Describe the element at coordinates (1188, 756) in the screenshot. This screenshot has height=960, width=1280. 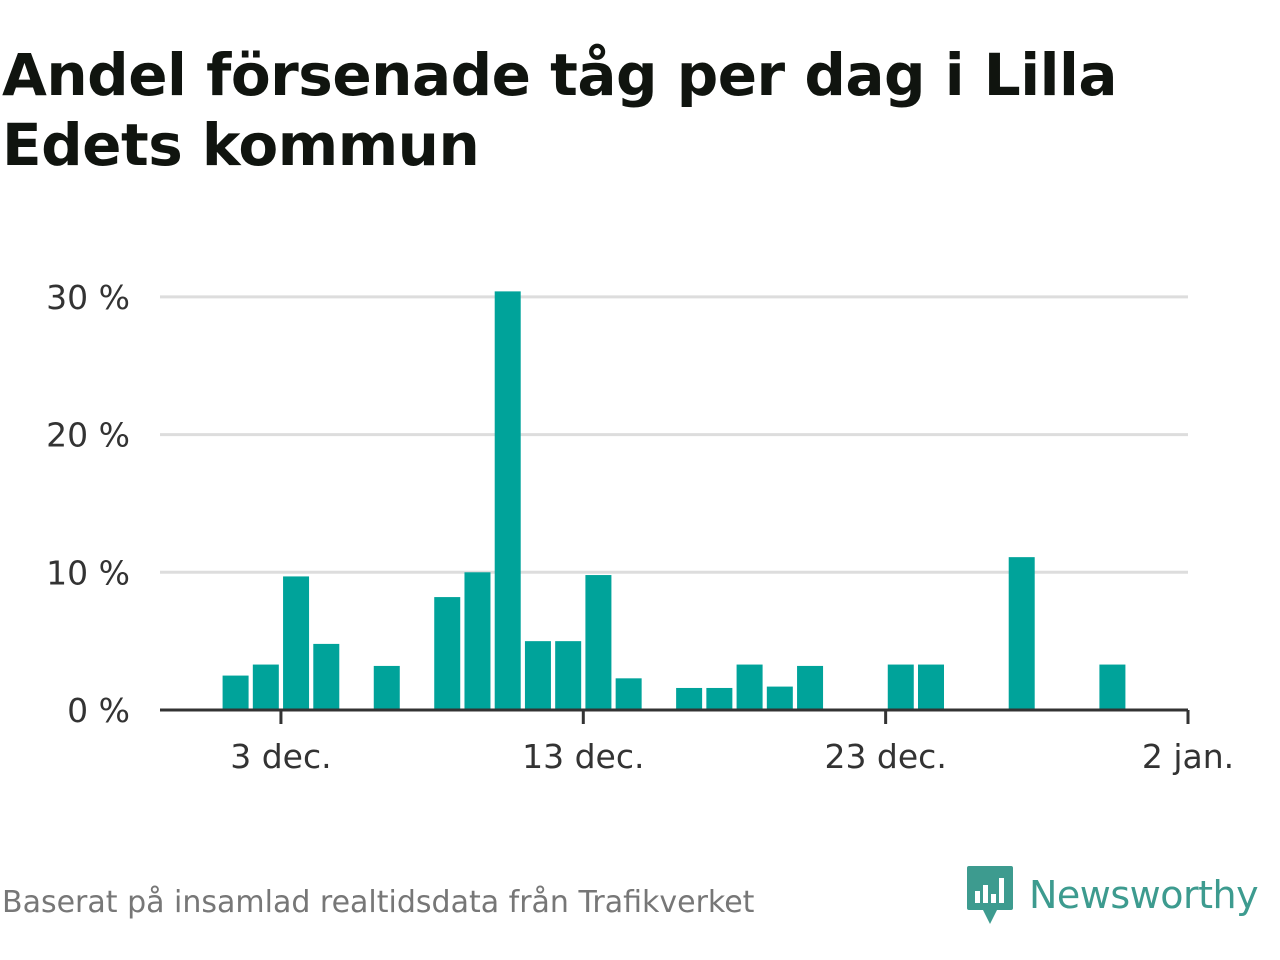
I see `x-tick-label: 2 jan.` at that location.